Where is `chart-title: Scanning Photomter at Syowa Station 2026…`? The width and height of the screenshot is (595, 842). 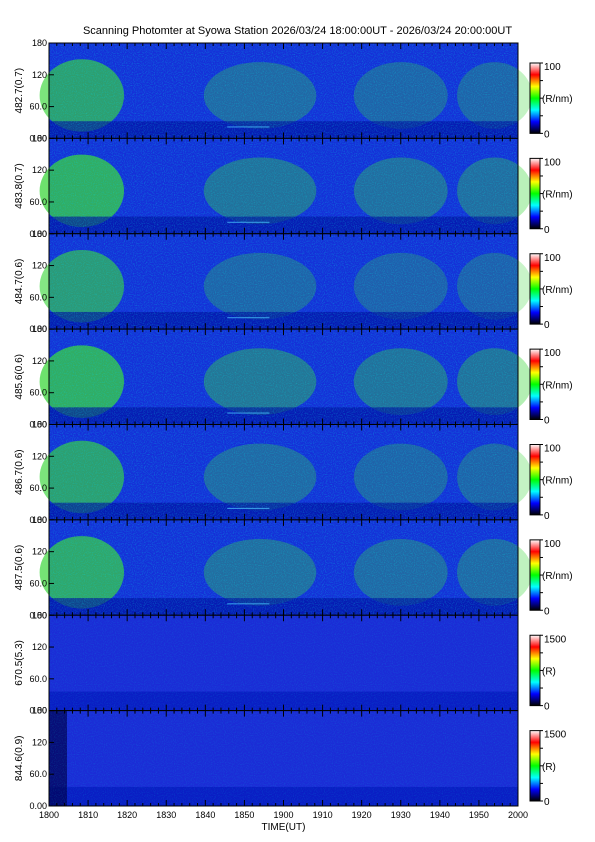 chart-title: Scanning Photomter at Syowa Station 2026… is located at coordinates (297, 31).